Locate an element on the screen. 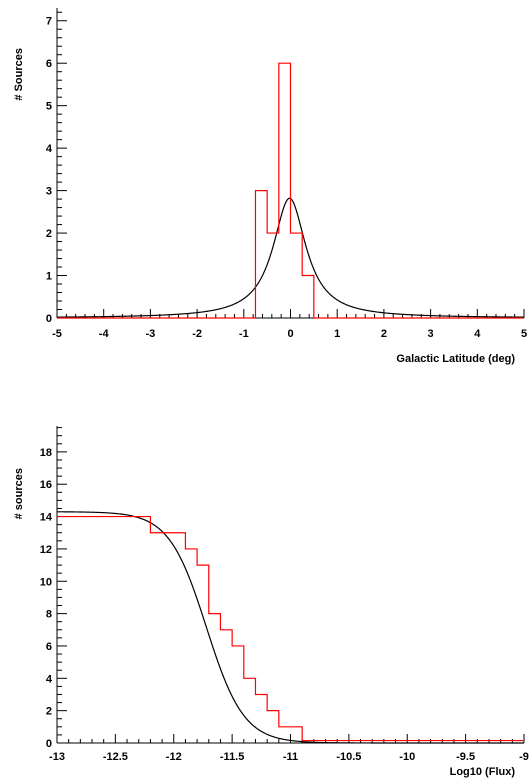 The image size is (529, 784). x-tick-label: -5 is located at coordinates (57, 334).